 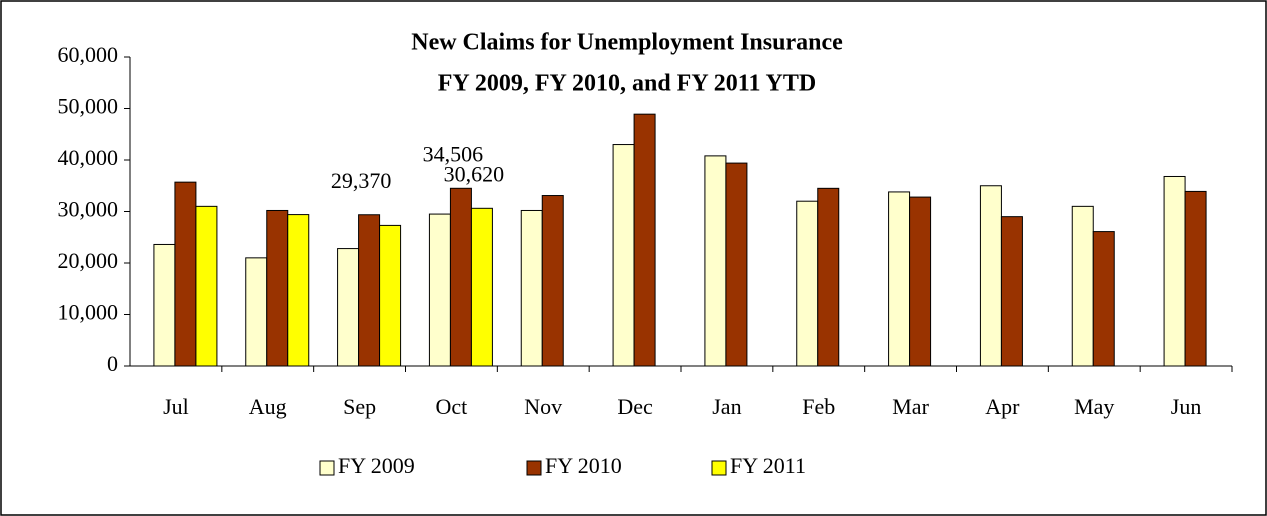 I want to click on y-tick-label: 20,000, so click(x=88, y=260).